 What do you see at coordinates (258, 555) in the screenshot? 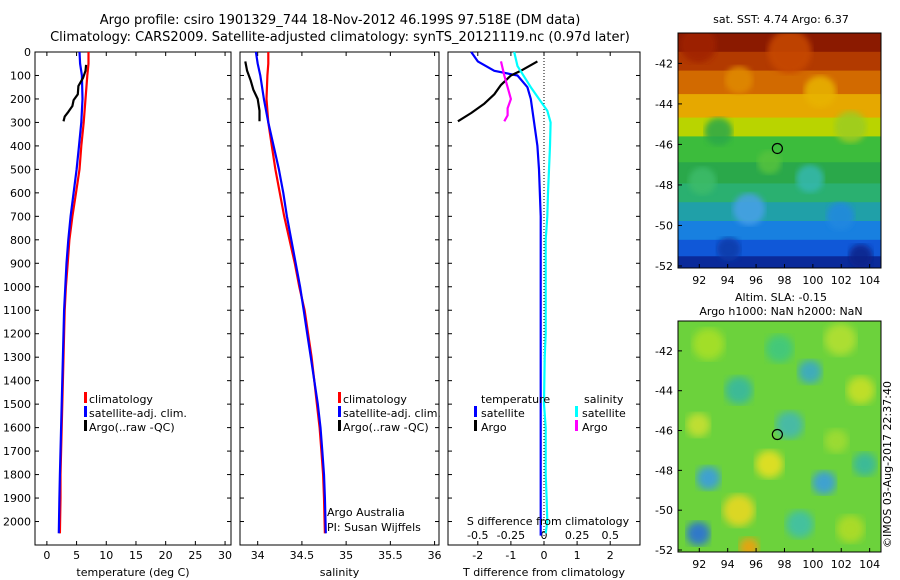
I see `x-tick-label: 34` at bounding box center [258, 555].